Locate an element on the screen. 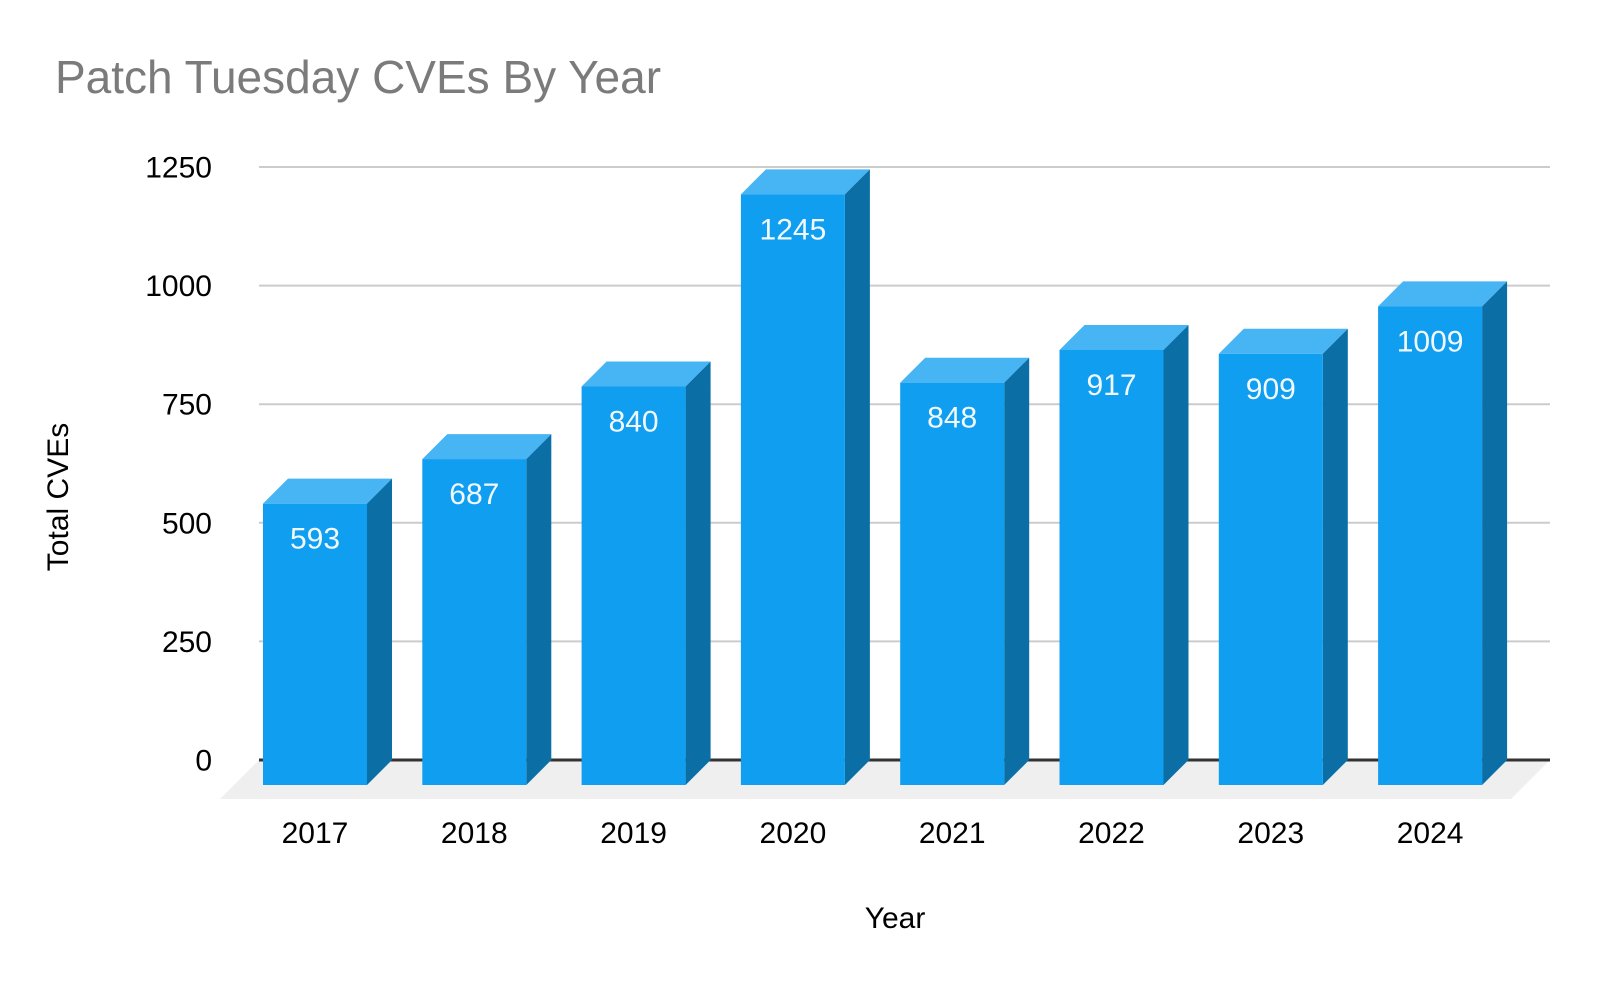  bar-value-label: 593 is located at coordinates (315, 539).